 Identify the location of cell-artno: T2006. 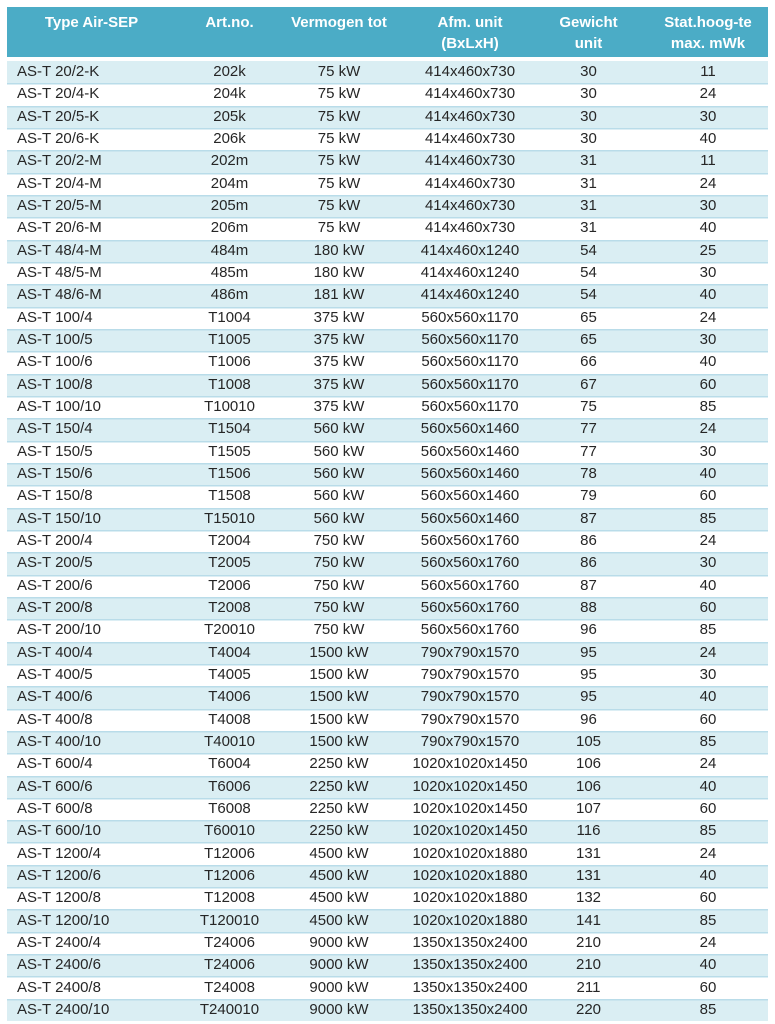
(229, 585).